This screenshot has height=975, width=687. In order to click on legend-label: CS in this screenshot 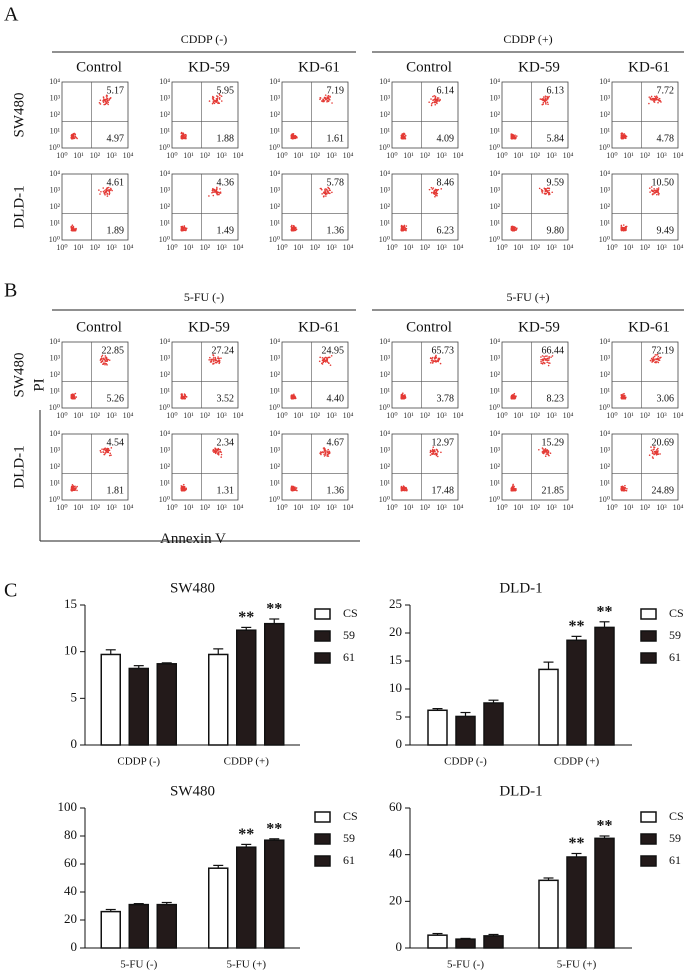, I will do `click(350, 816)`.